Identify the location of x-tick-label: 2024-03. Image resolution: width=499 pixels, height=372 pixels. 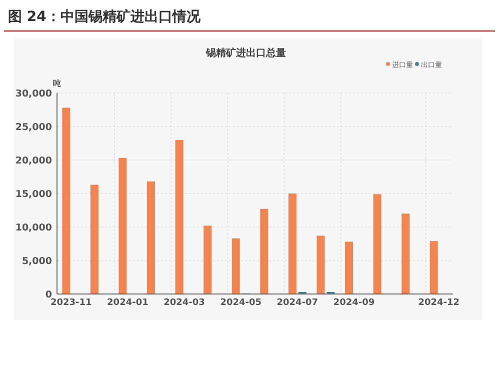
(184, 303).